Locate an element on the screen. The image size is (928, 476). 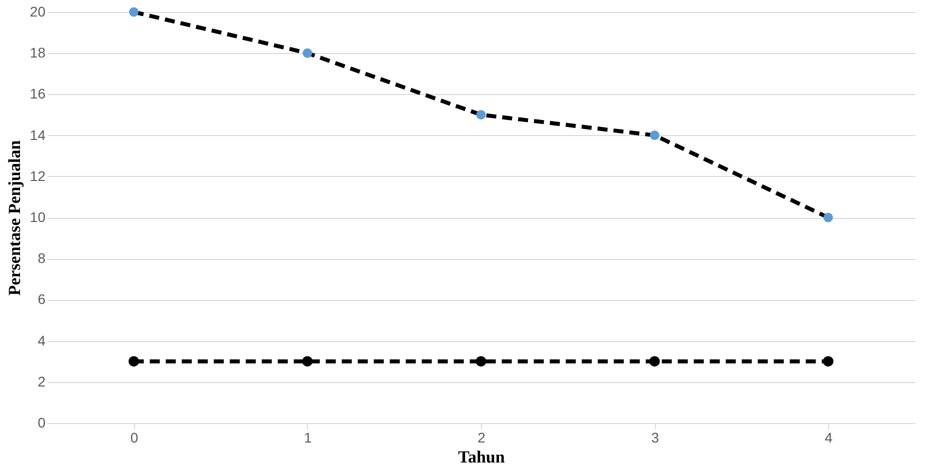
x-tick-label: 0 is located at coordinates (134, 438).